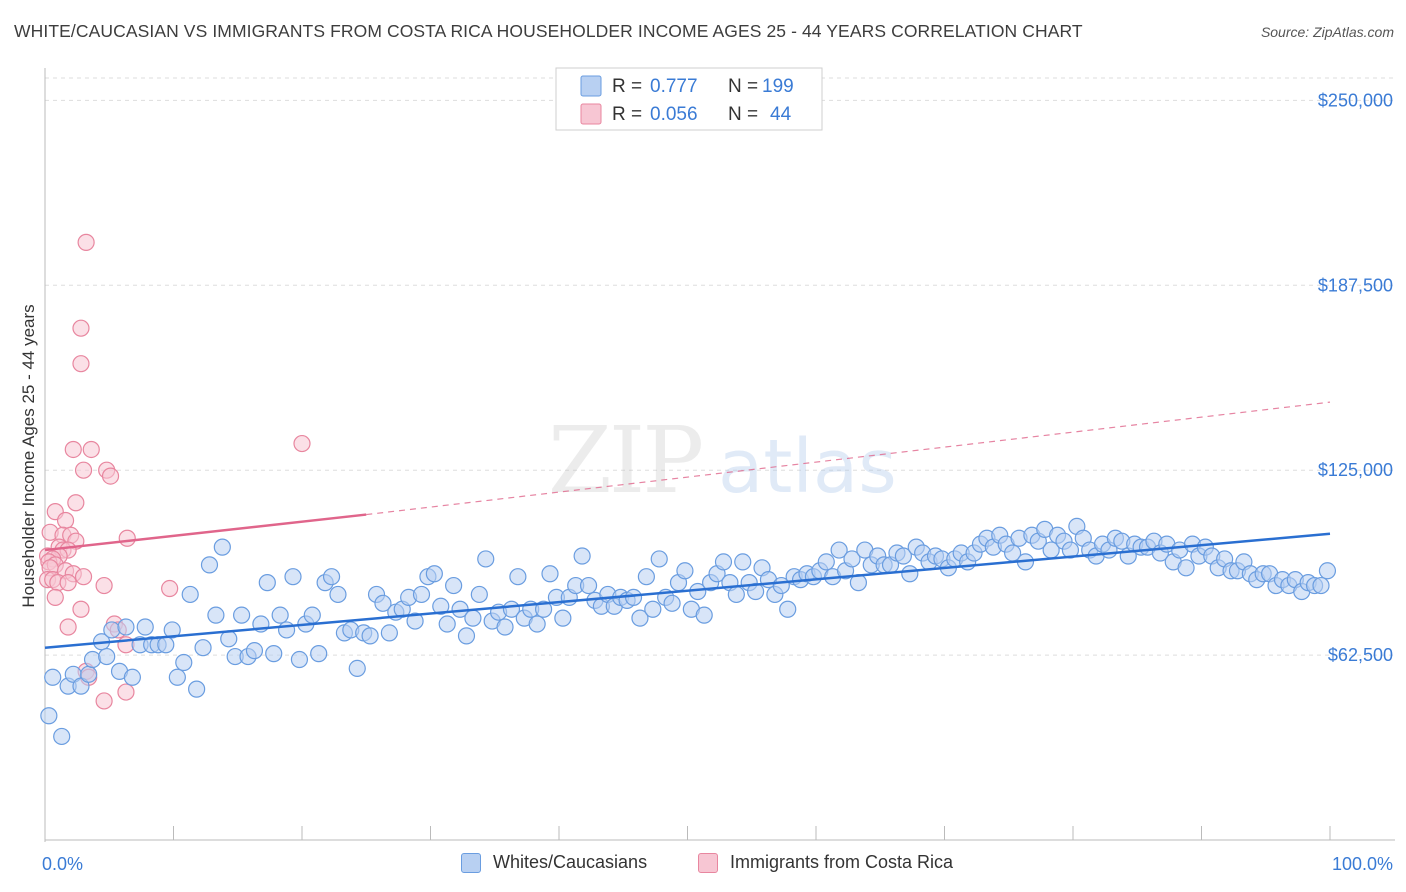 This screenshot has height=892, width=1406. What do you see at coordinates (471, 862) in the screenshot?
I see `bottom-legend-swatch-blue` at bounding box center [471, 862].